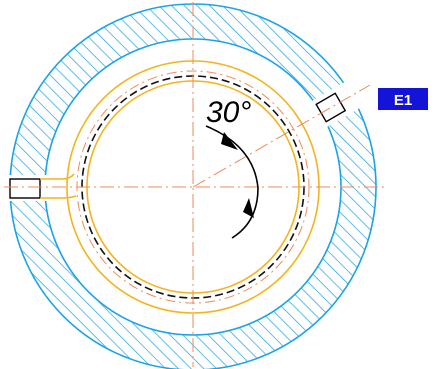  Describe the element at coordinates (232, 182) in the screenshot. I see `rotation-arrow` at that location.